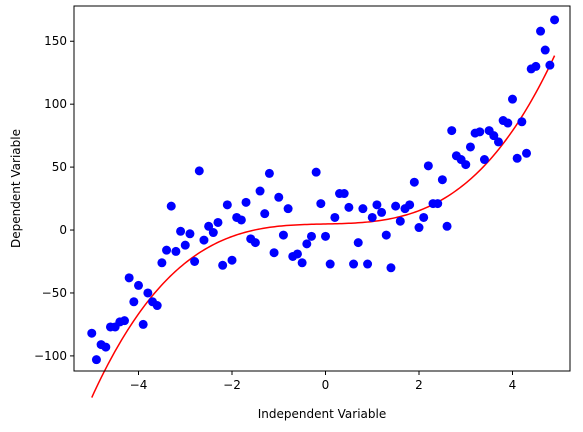 The height and width of the screenshot is (432, 583). I want to click on y-tick-label: −50, so click(54, 293).